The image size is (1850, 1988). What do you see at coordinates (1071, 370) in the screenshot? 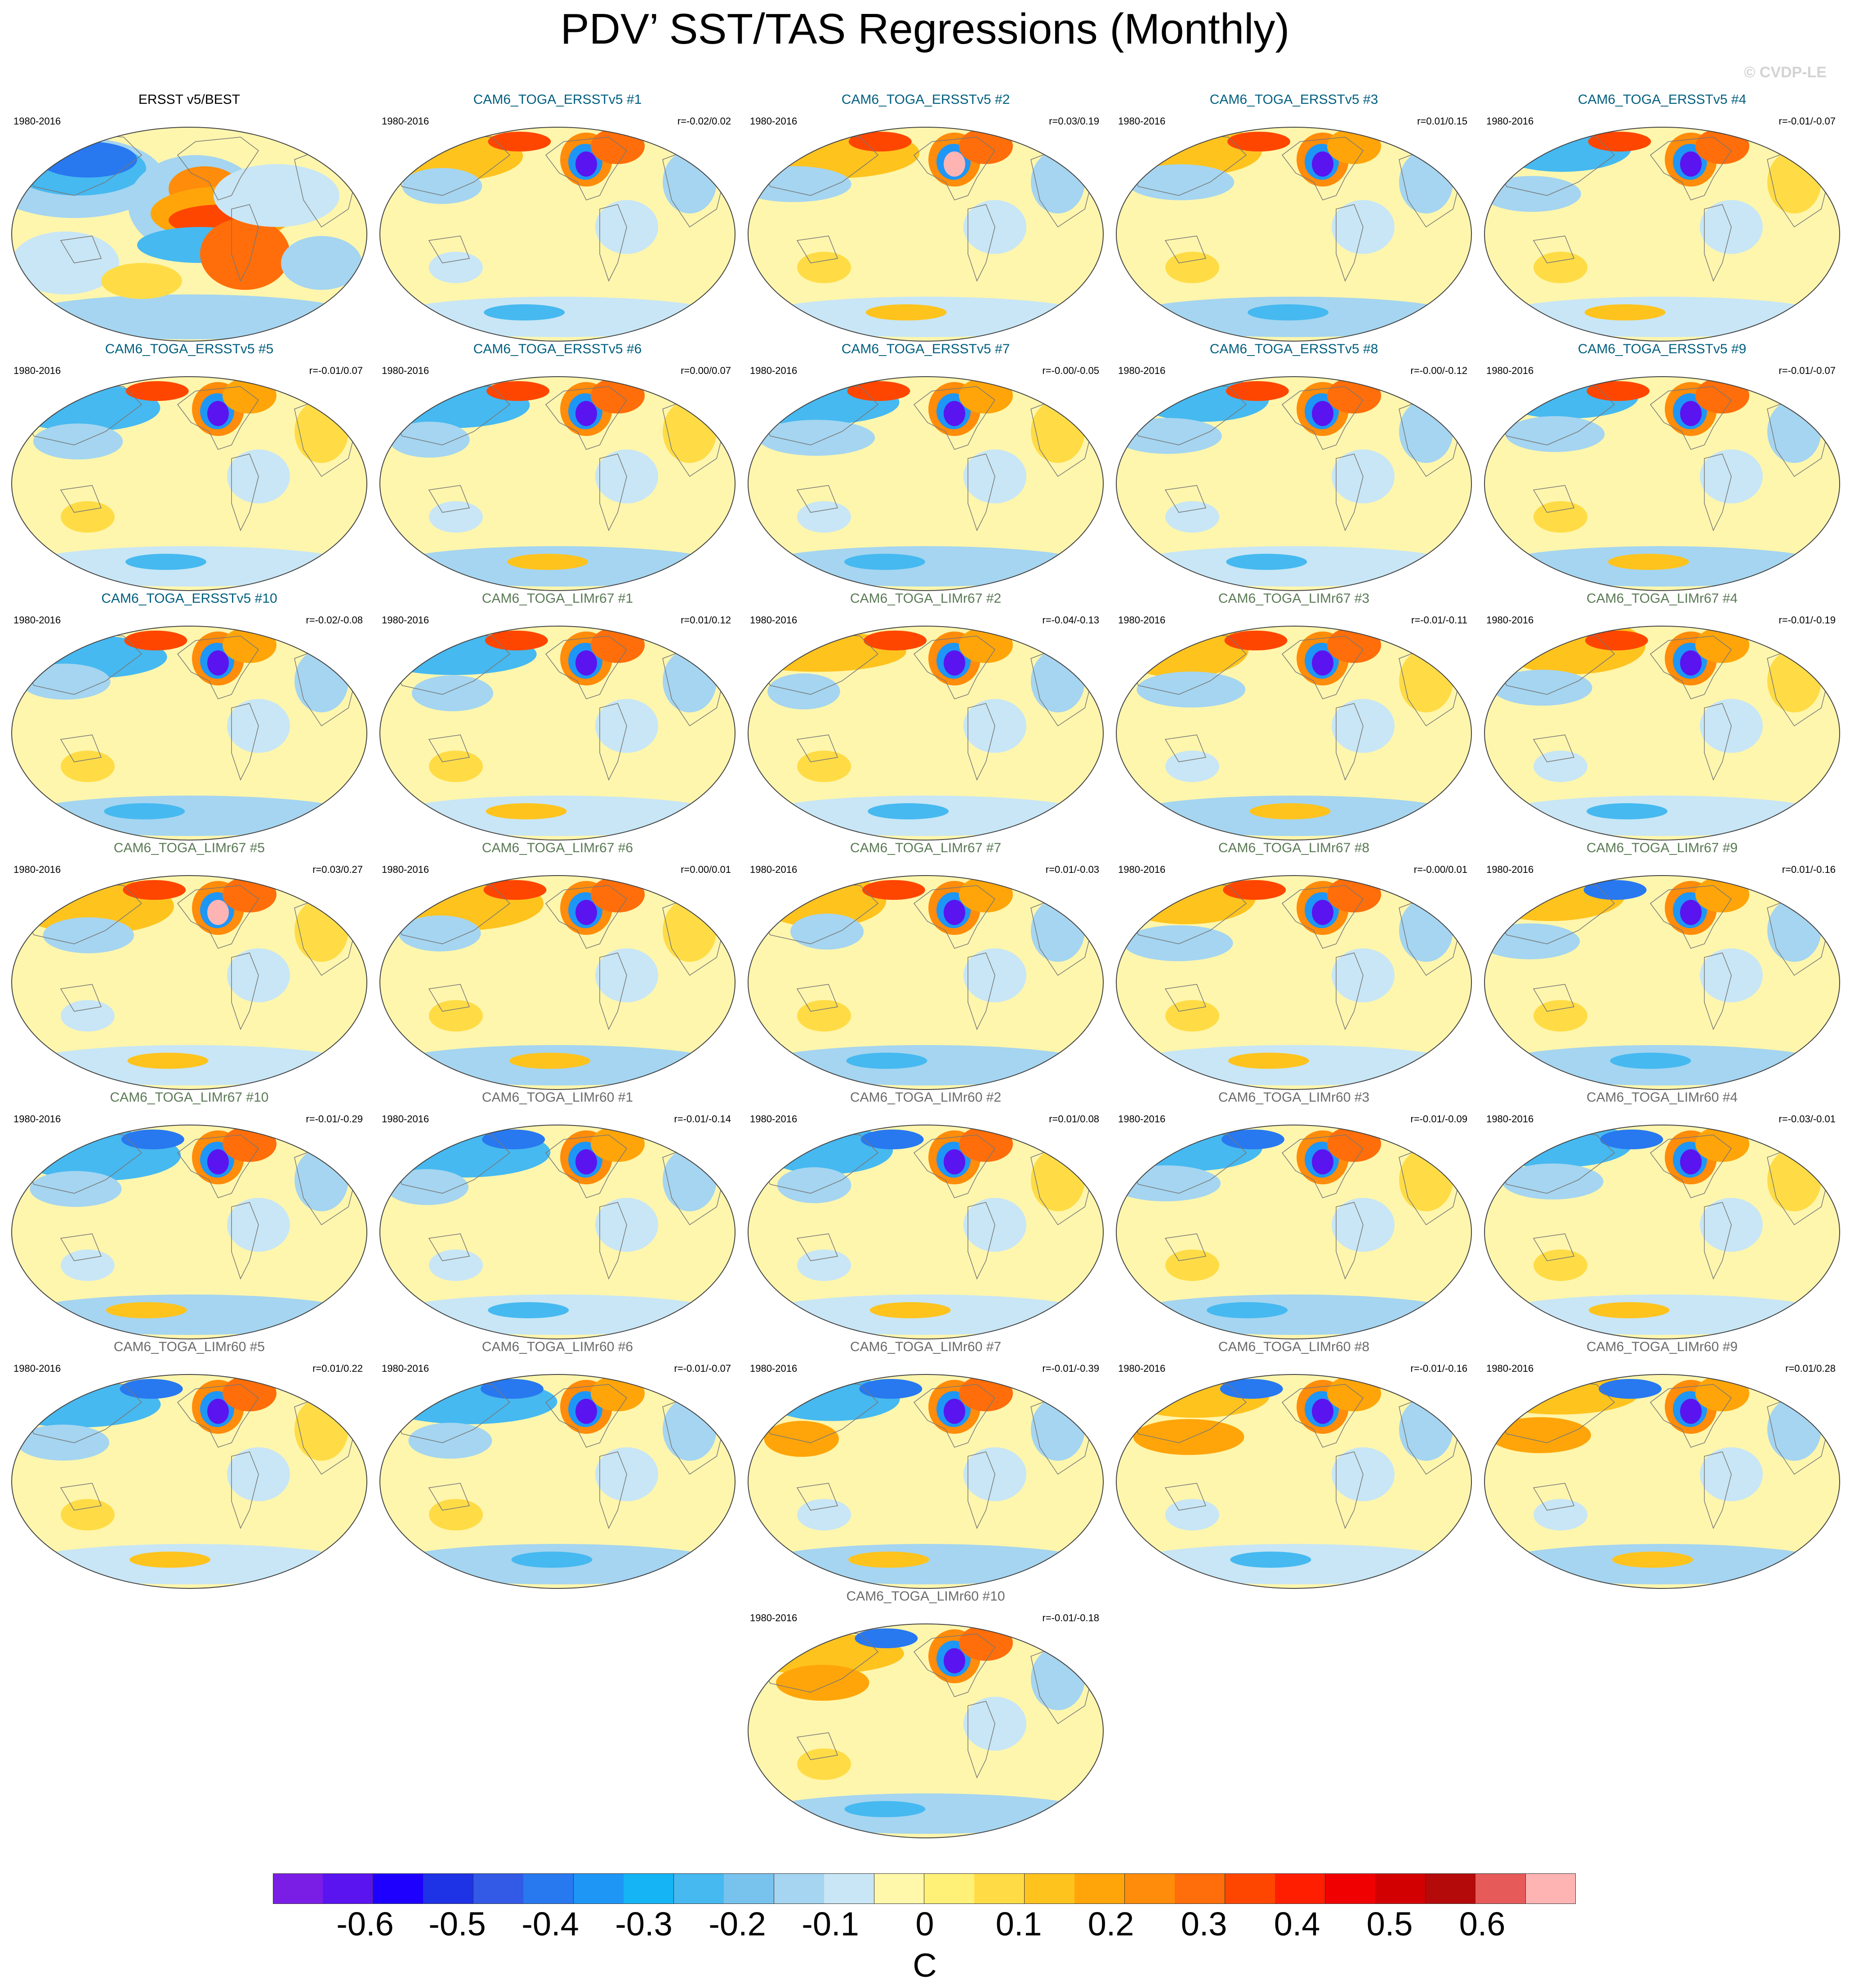
I see `panel-correlation: r=-0.00/-0.05` at bounding box center [1071, 370].